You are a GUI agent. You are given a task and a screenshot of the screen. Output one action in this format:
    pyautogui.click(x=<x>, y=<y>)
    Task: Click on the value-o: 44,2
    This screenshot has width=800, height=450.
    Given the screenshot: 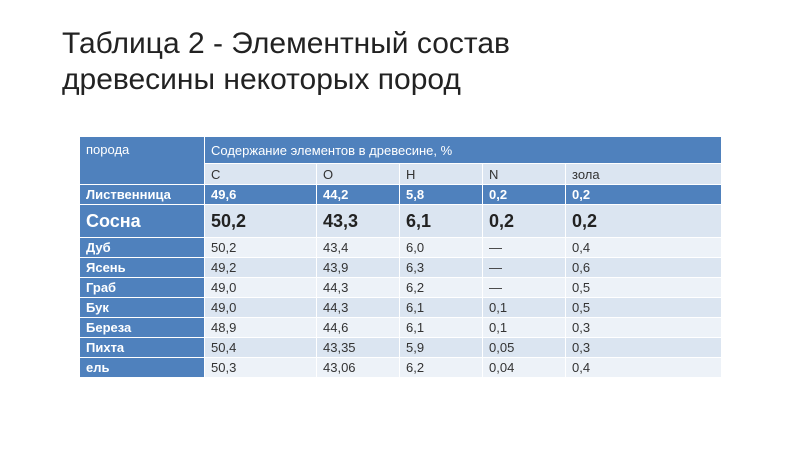 What is the action you would take?
    pyautogui.click(x=358, y=194)
    